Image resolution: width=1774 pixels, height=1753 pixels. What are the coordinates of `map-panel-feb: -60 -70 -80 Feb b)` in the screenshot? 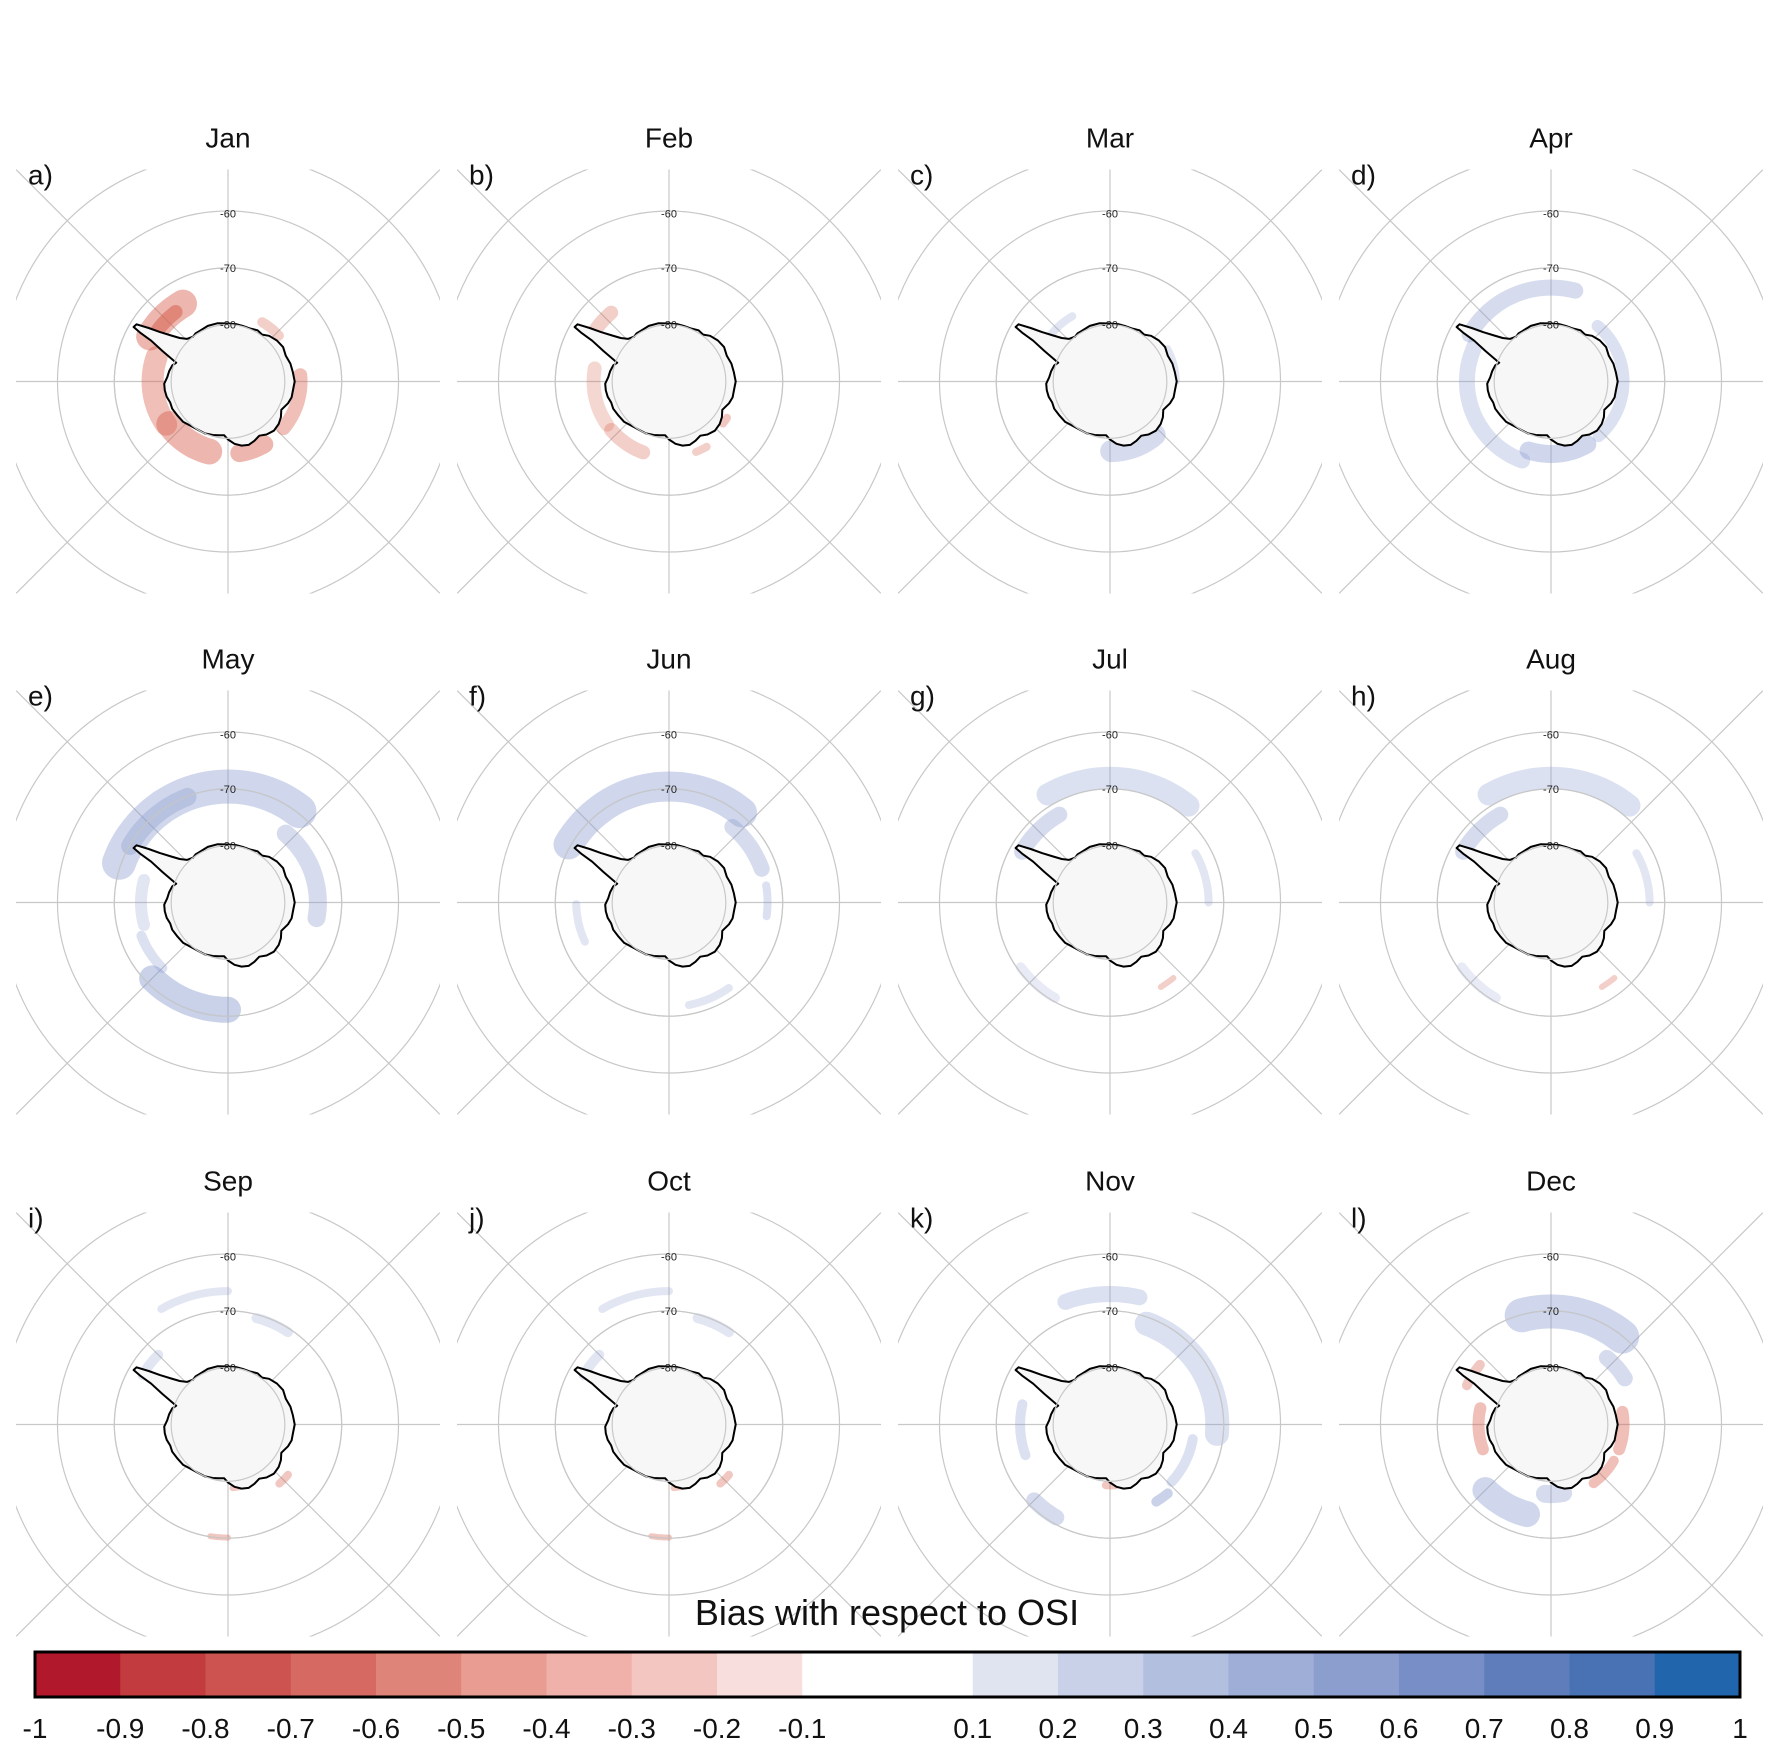 It's located at (669, 358).